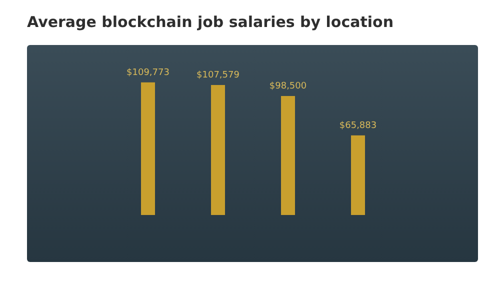 This screenshot has height=300, width=500. What do you see at coordinates (210, 22) in the screenshot?
I see `chart-title: Average blockchain job salaries by location` at bounding box center [210, 22].